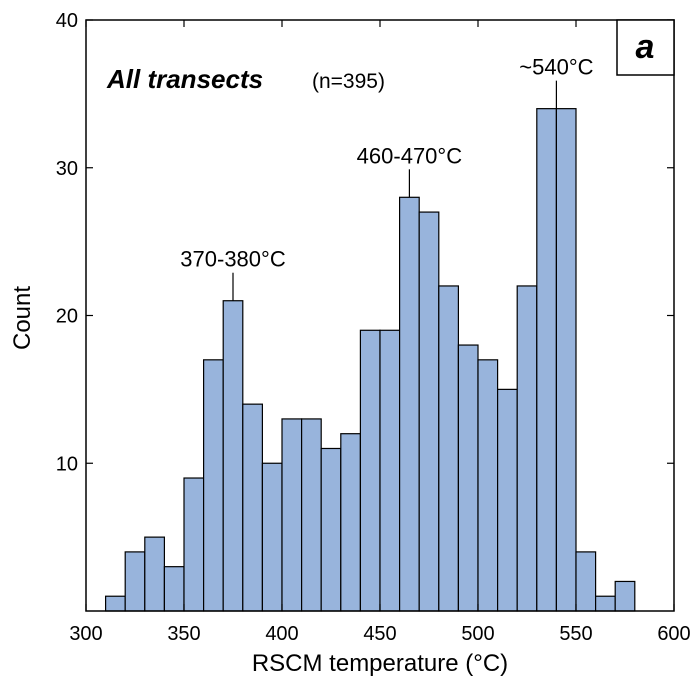 The width and height of the screenshot is (691, 678). I want to click on y-tick-label: 20, so click(67, 317).